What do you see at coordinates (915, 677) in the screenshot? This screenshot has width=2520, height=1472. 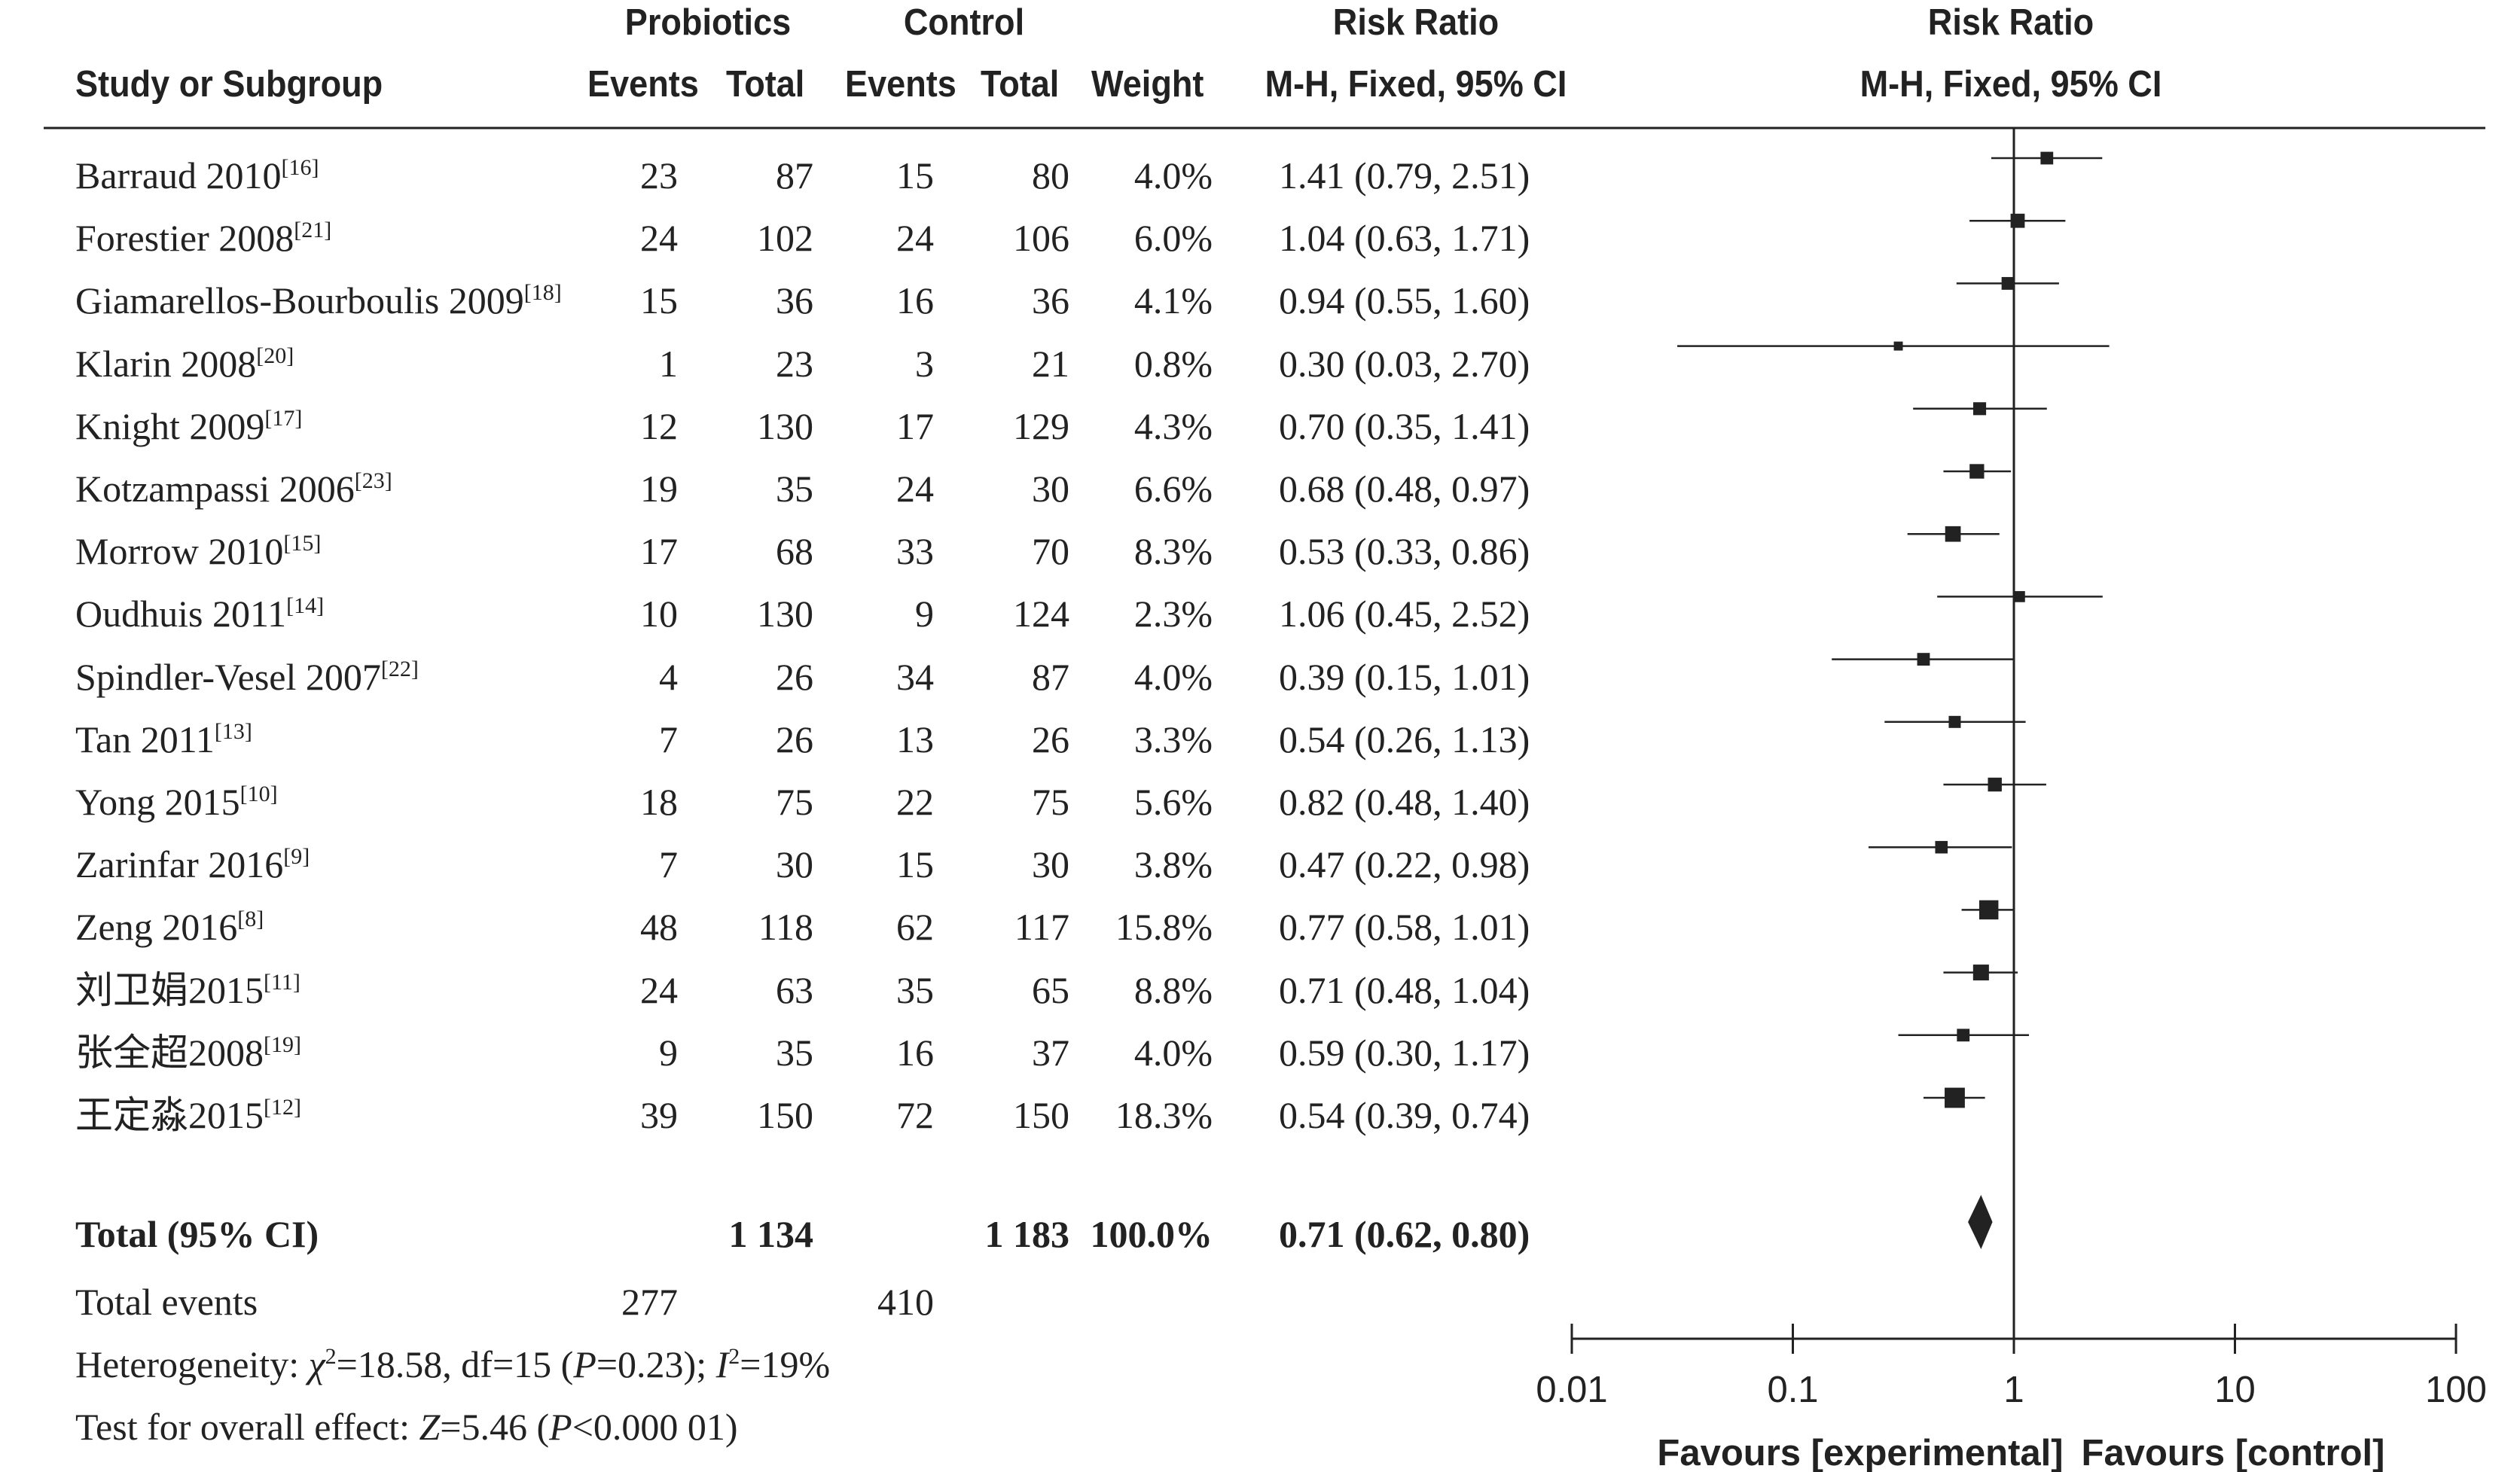 I see `control-events: 34` at bounding box center [915, 677].